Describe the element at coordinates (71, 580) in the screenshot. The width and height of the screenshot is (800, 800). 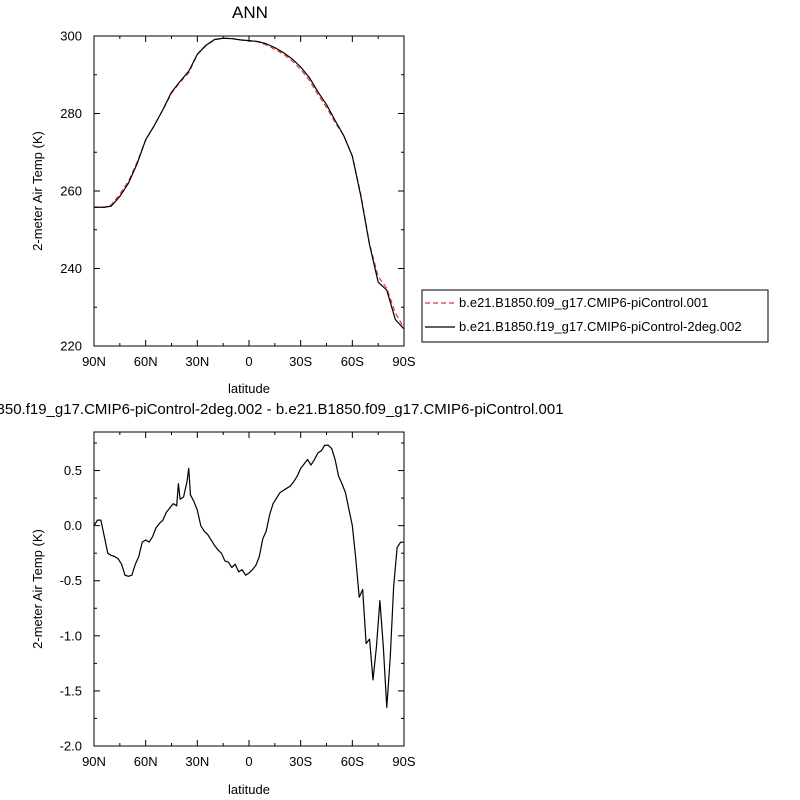
I see `bottom-y-tick-label: -0.5` at that location.